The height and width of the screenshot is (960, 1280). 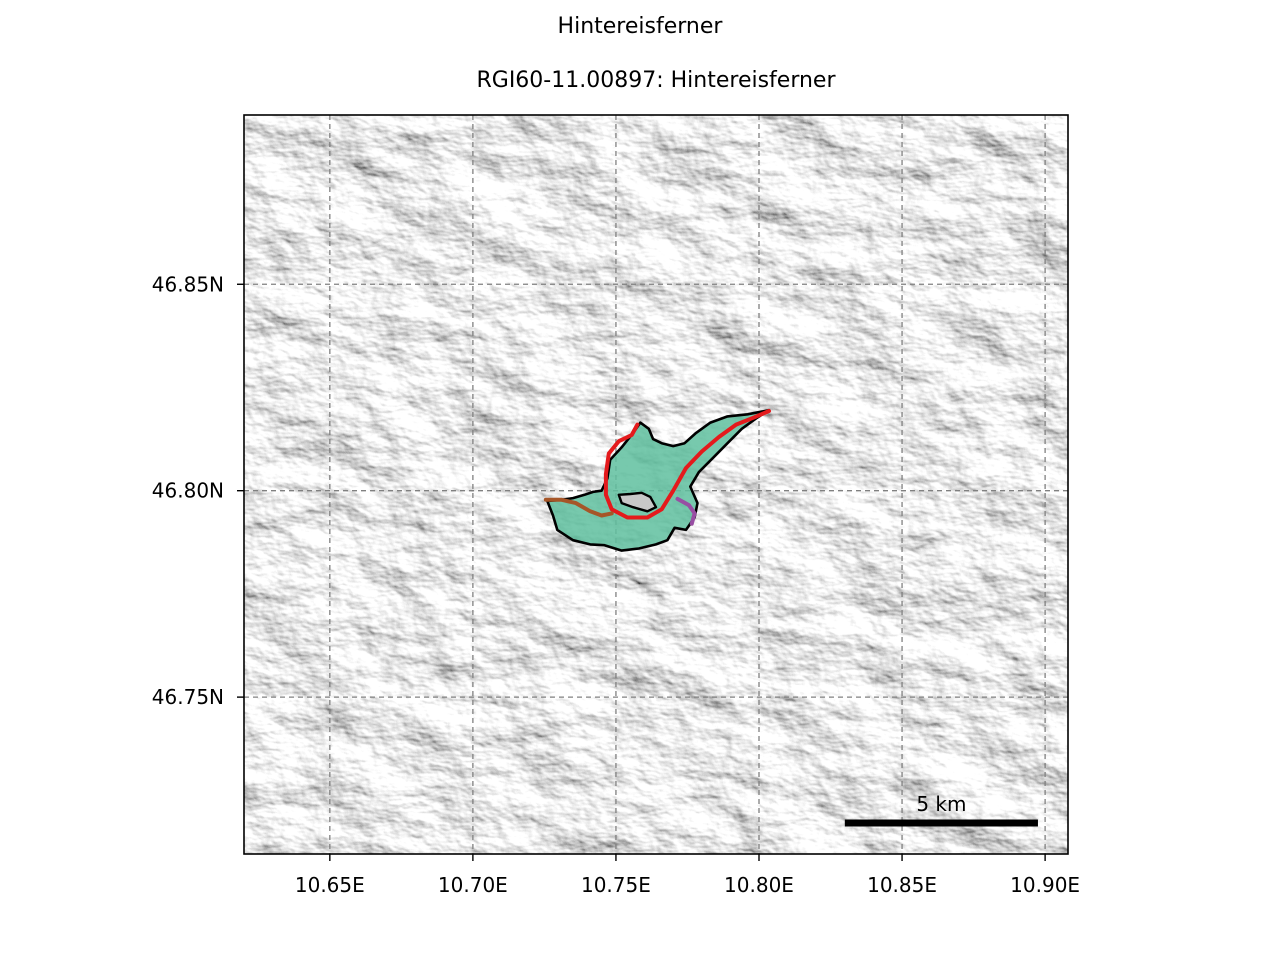 I want to click on glacier-nunatak, so click(x=637, y=502).